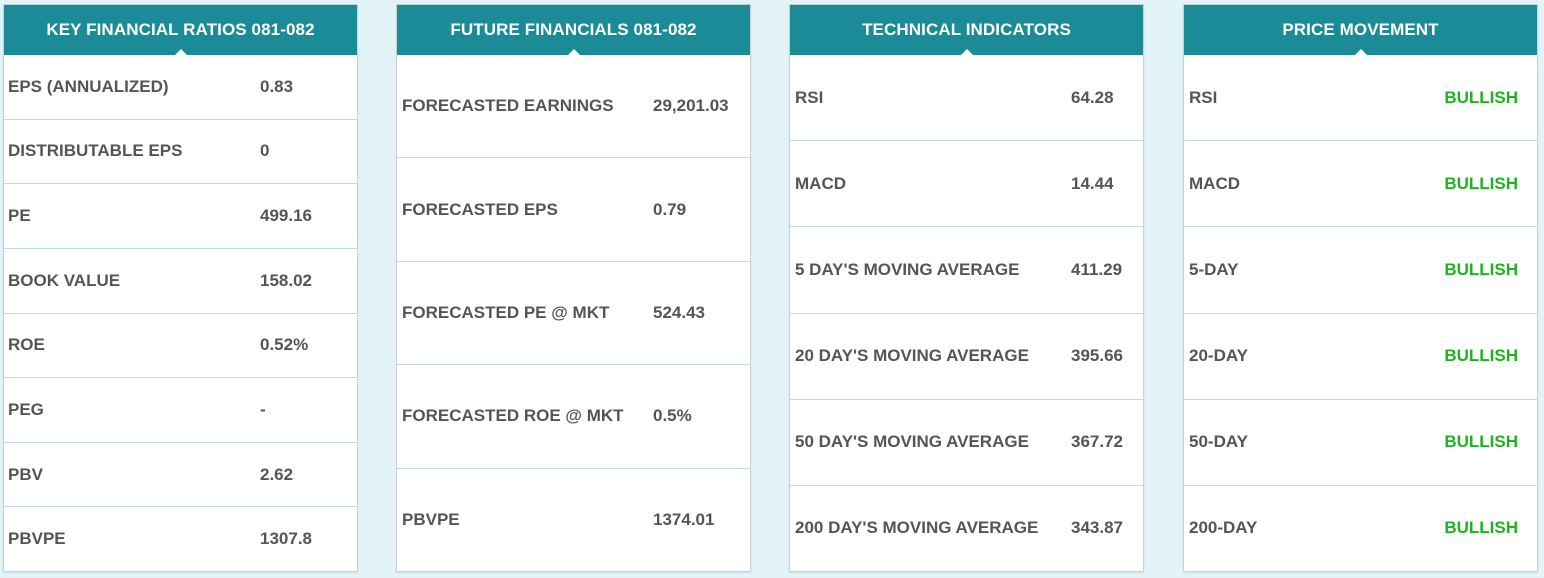  I want to click on row-value: 367.72, so click(1097, 442).